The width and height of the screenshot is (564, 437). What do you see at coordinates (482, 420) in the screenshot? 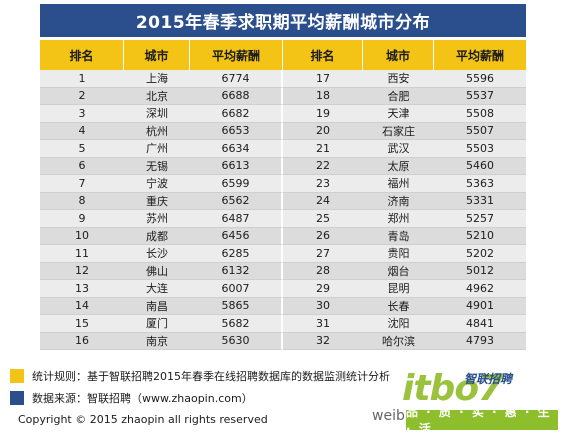
I see `logo-slogan: 品 · 质 · 实 · 惠 · 生 · 活` at bounding box center [482, 420].